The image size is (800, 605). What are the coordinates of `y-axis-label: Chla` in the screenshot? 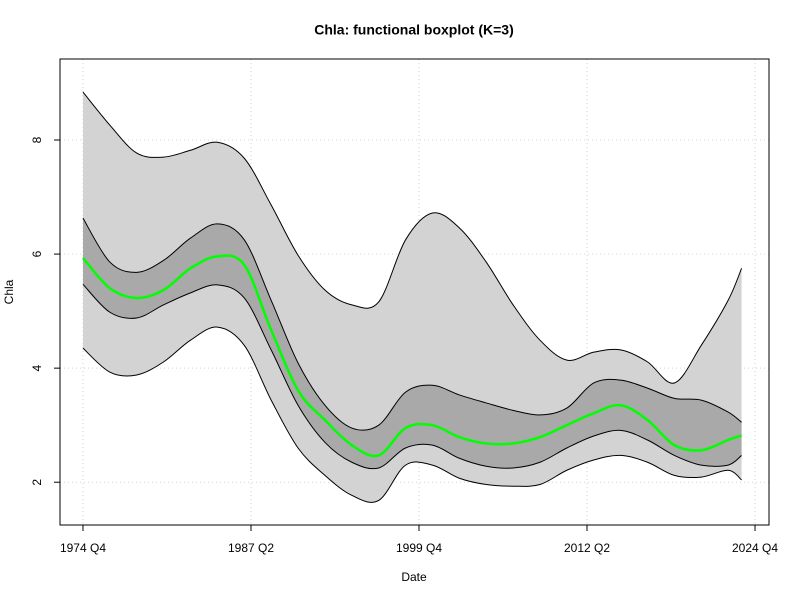 It's located at (9, 291).